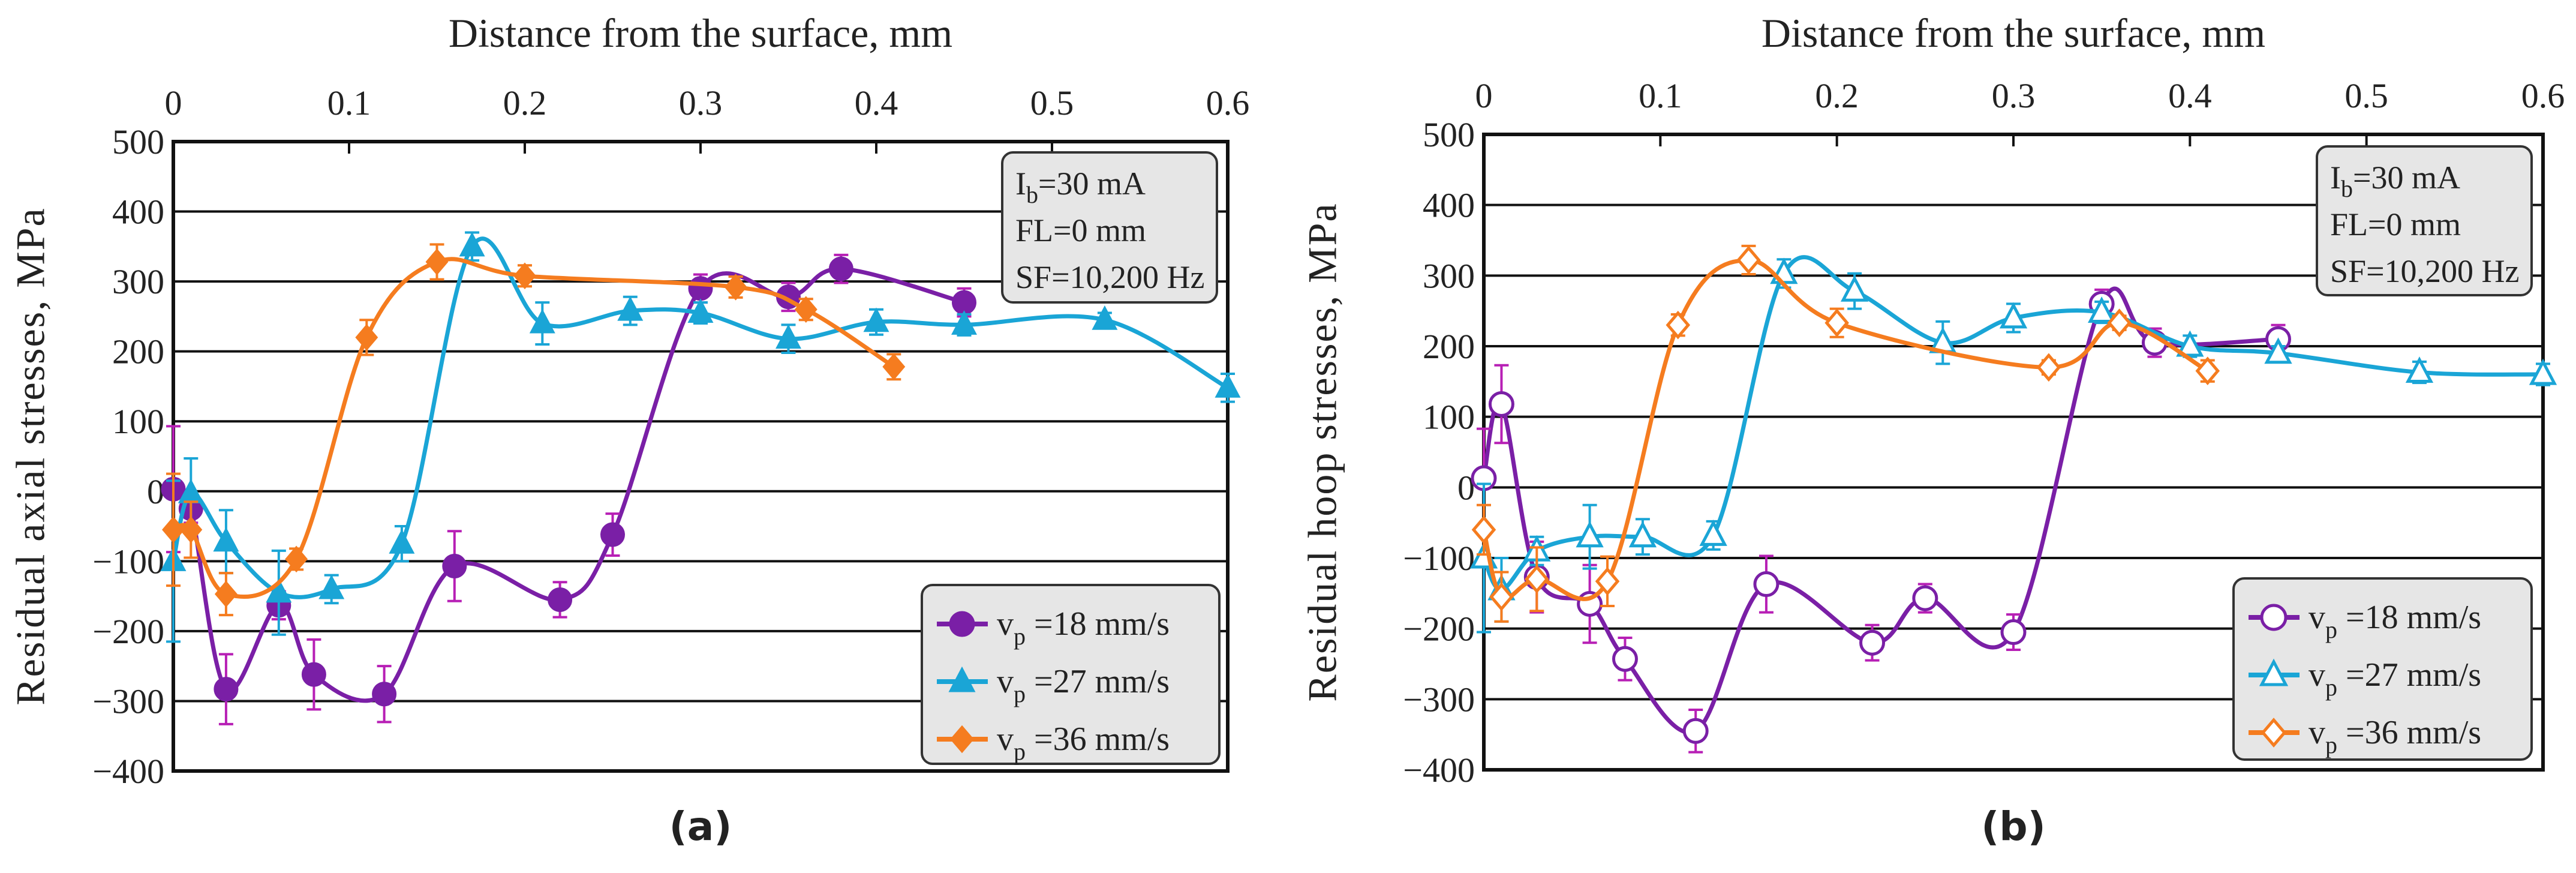  What do you see at coordinates (128, 561) in the screenshot?
I see `y-tick-label: −100` at bounding box center [128, 561].